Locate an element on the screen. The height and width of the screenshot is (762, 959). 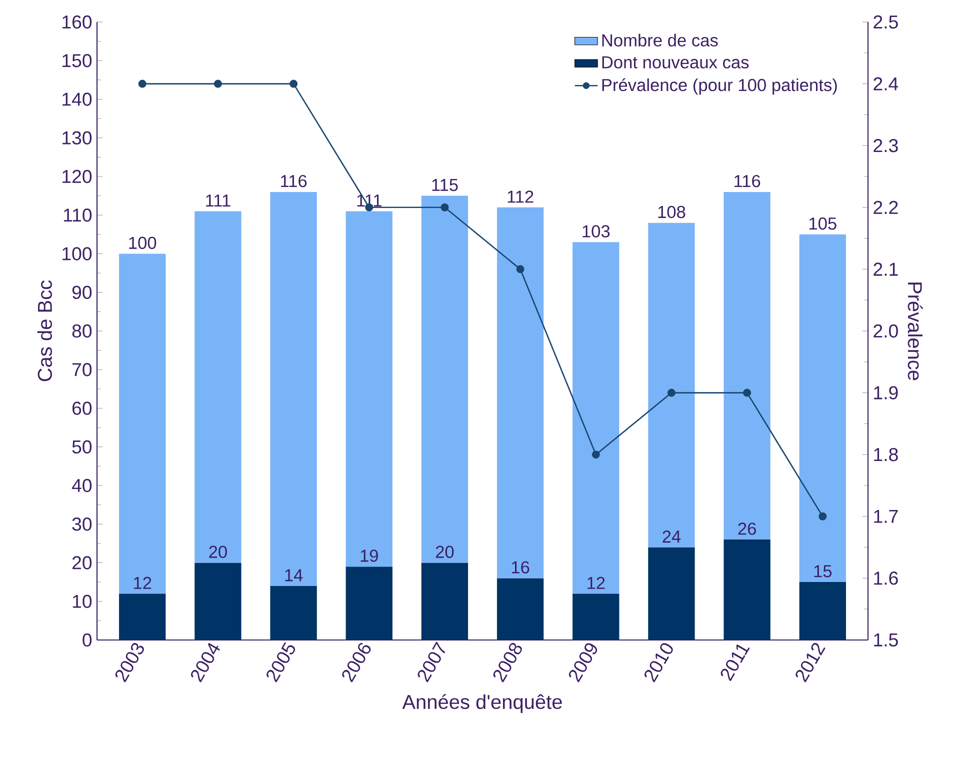
total-label: 115 is located at coordinates (445, 185).